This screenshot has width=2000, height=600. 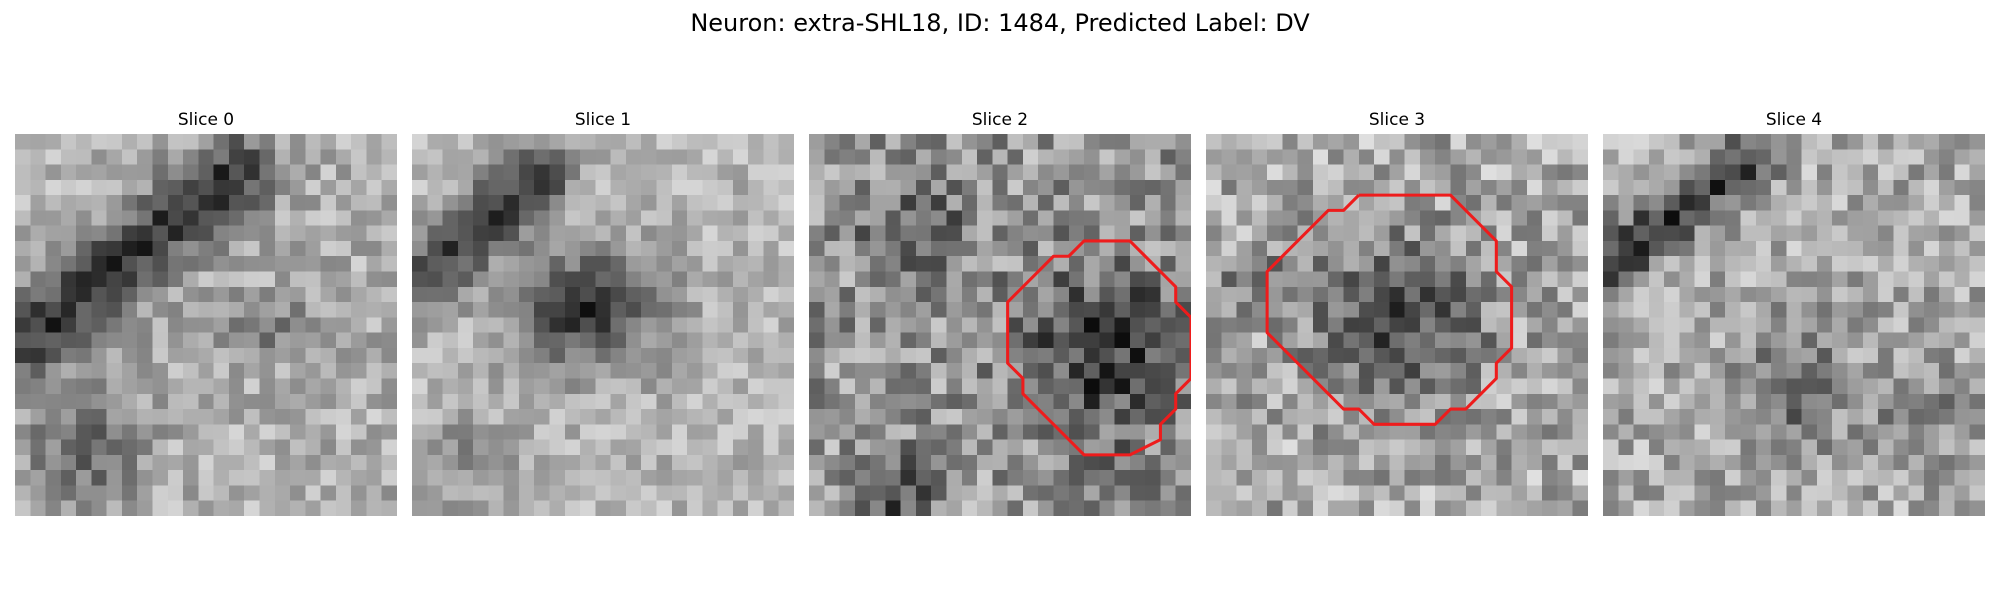 What do you see at coordinates (1397, 120) in the screenshot?
I see `slice-title: Slice 3` at bounding box center [1397, 120].